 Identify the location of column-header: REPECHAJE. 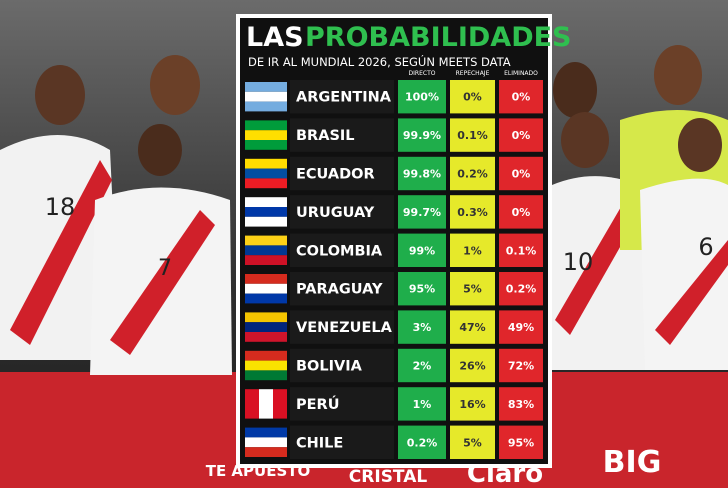
(473, 73).